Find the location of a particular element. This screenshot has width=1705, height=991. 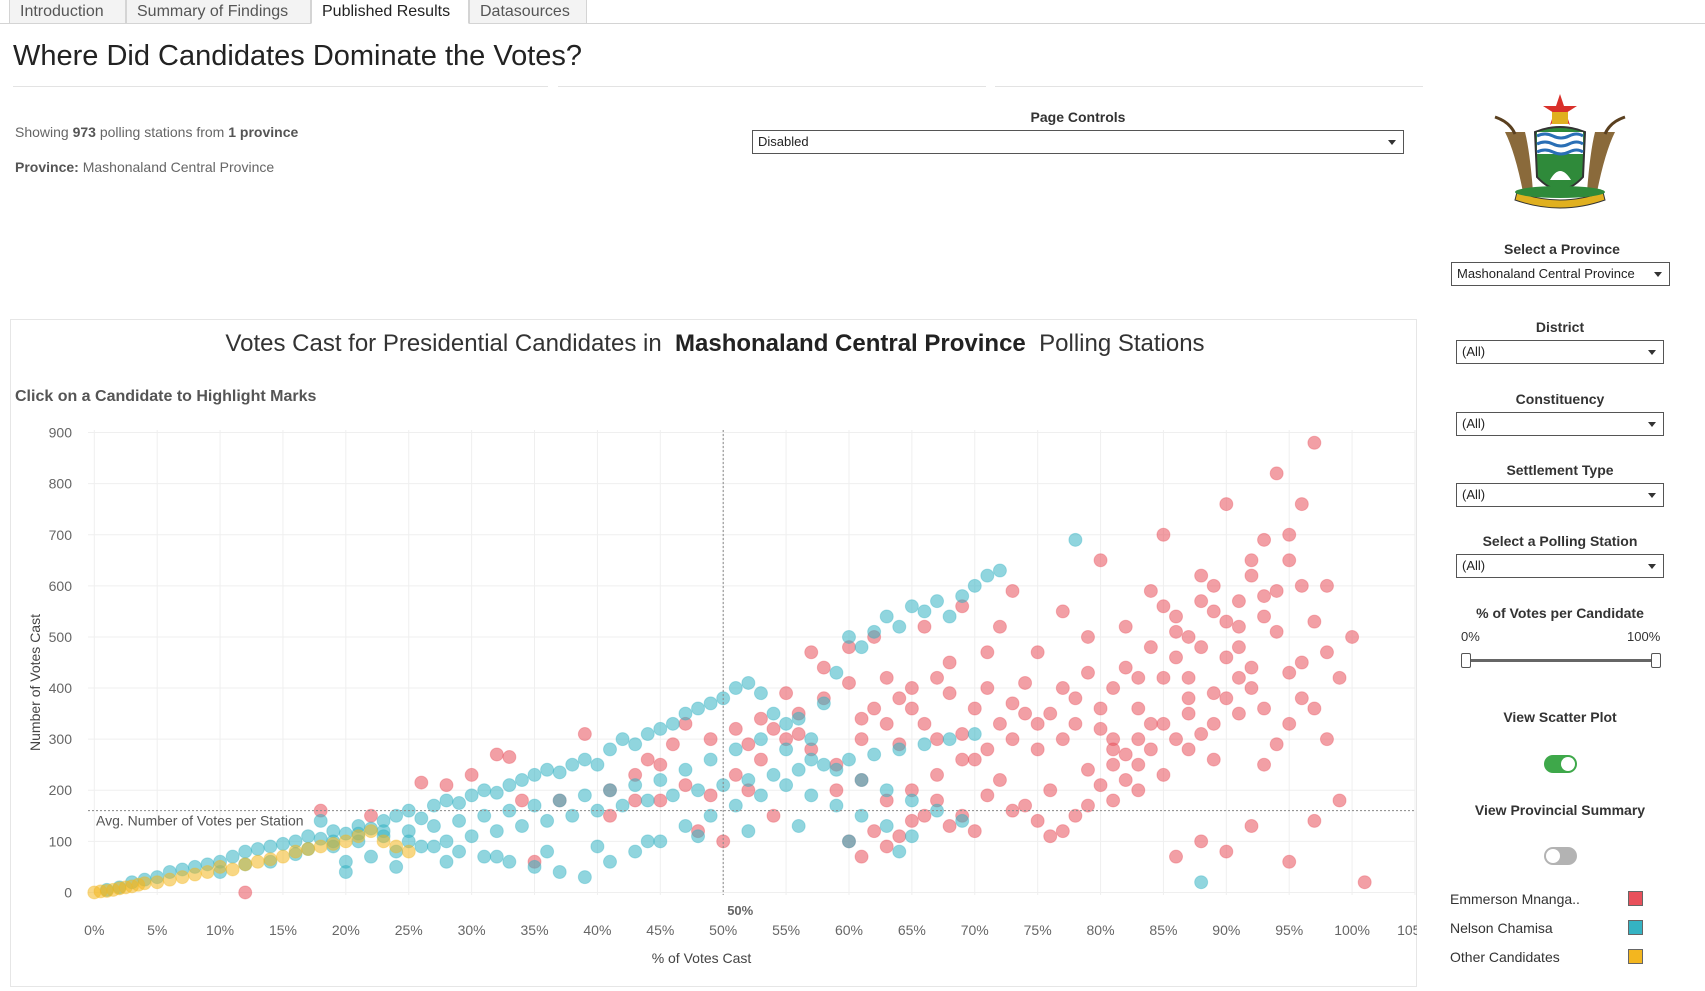

pct-slider-label: % of Votes per Candidate is located at coordinates (1560, 613).